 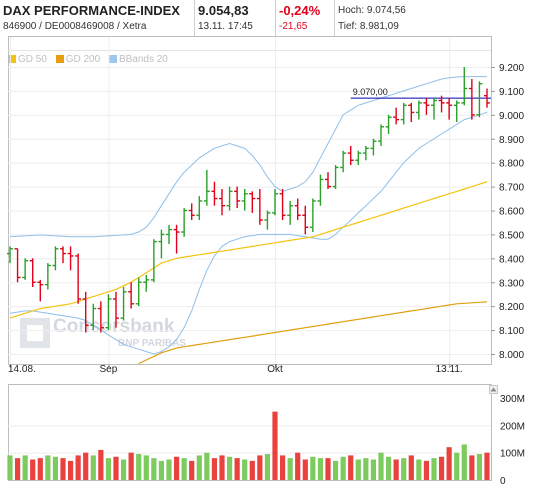 What do you see at coordinates (152, 343) in the screenshot?
I see `watermark-sub: BNP PARIBAS` at bounding box center [152, 343].